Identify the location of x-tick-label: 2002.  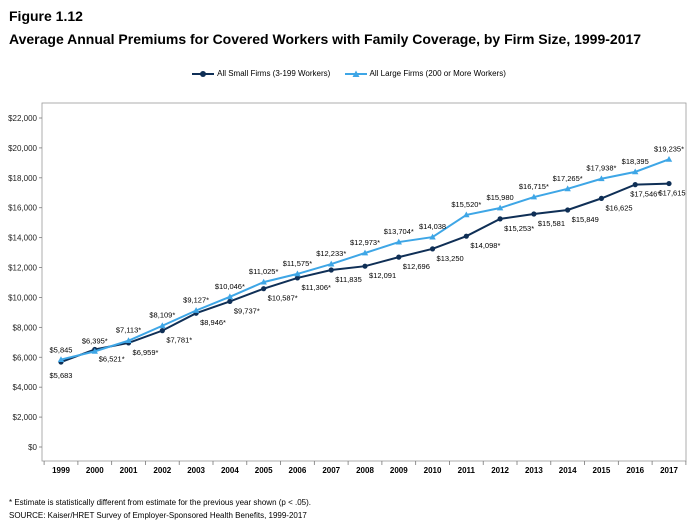
(162, 470).